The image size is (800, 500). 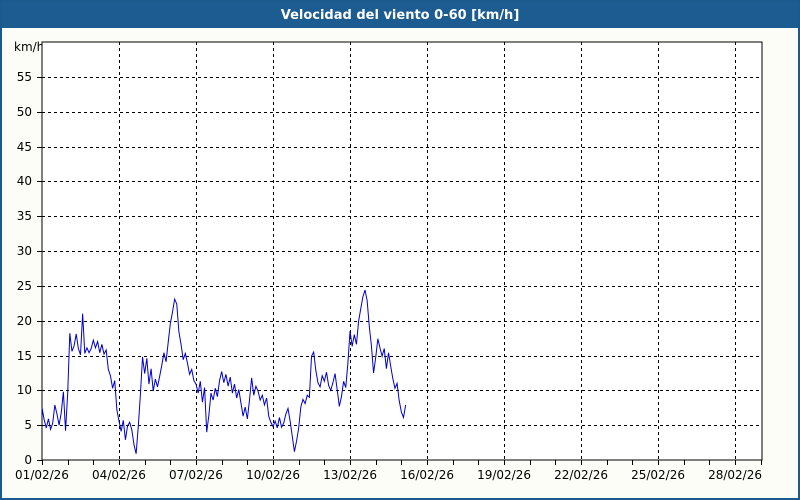 I want to click on y-tick-label: 55, so click(x=24, y=76).